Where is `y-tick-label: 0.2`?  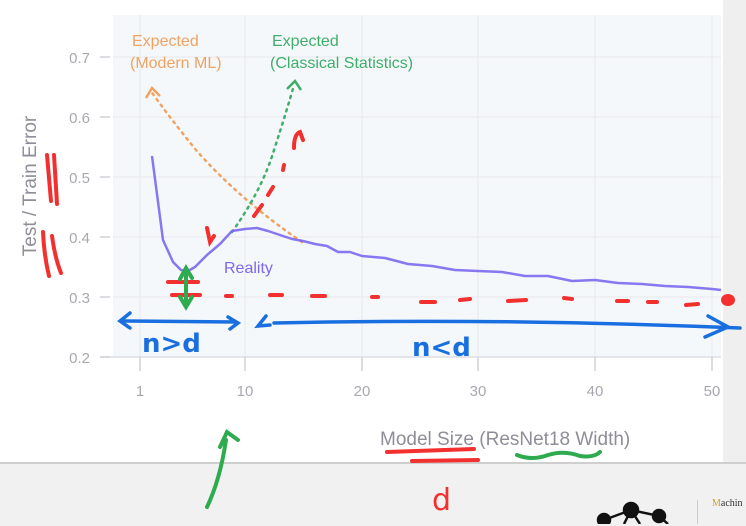
y-tick-label: 0.2 is located at coordinates (79, 358).